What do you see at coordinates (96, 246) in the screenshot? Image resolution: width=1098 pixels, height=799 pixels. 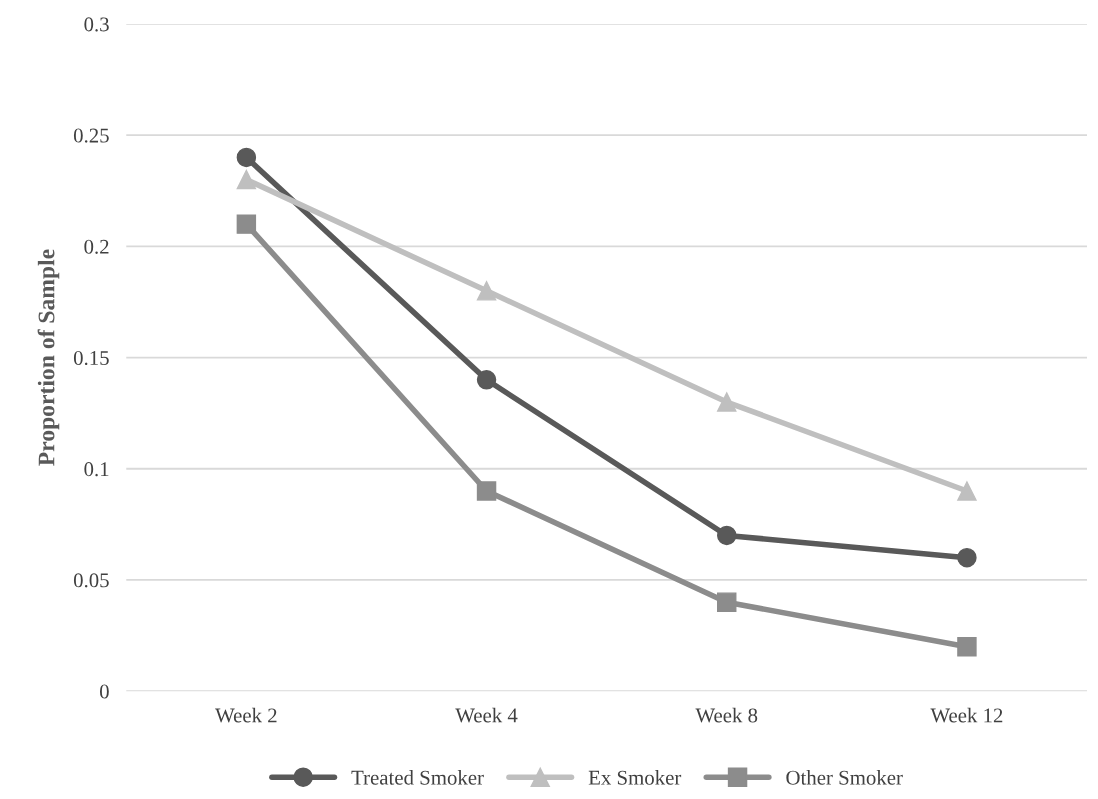 I see `y-tick-label: 0.2` at bounding box center [96, 246].